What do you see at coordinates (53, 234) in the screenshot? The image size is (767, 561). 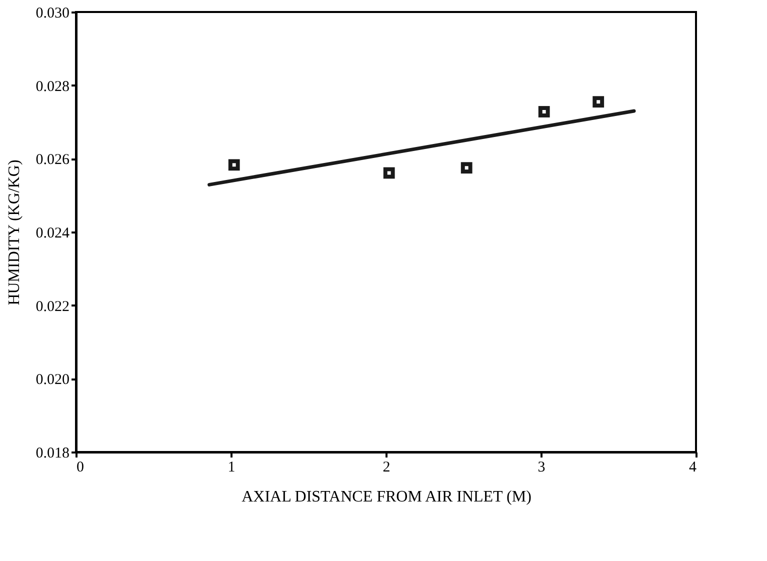 I see `y-tick-label: 0.024` at bounding box center [53, 234].